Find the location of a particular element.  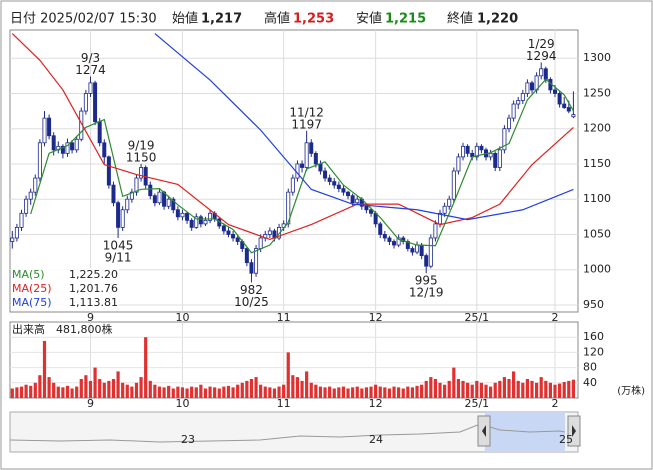

annotation-date: 9/19 is located at coordinates (141, 145).